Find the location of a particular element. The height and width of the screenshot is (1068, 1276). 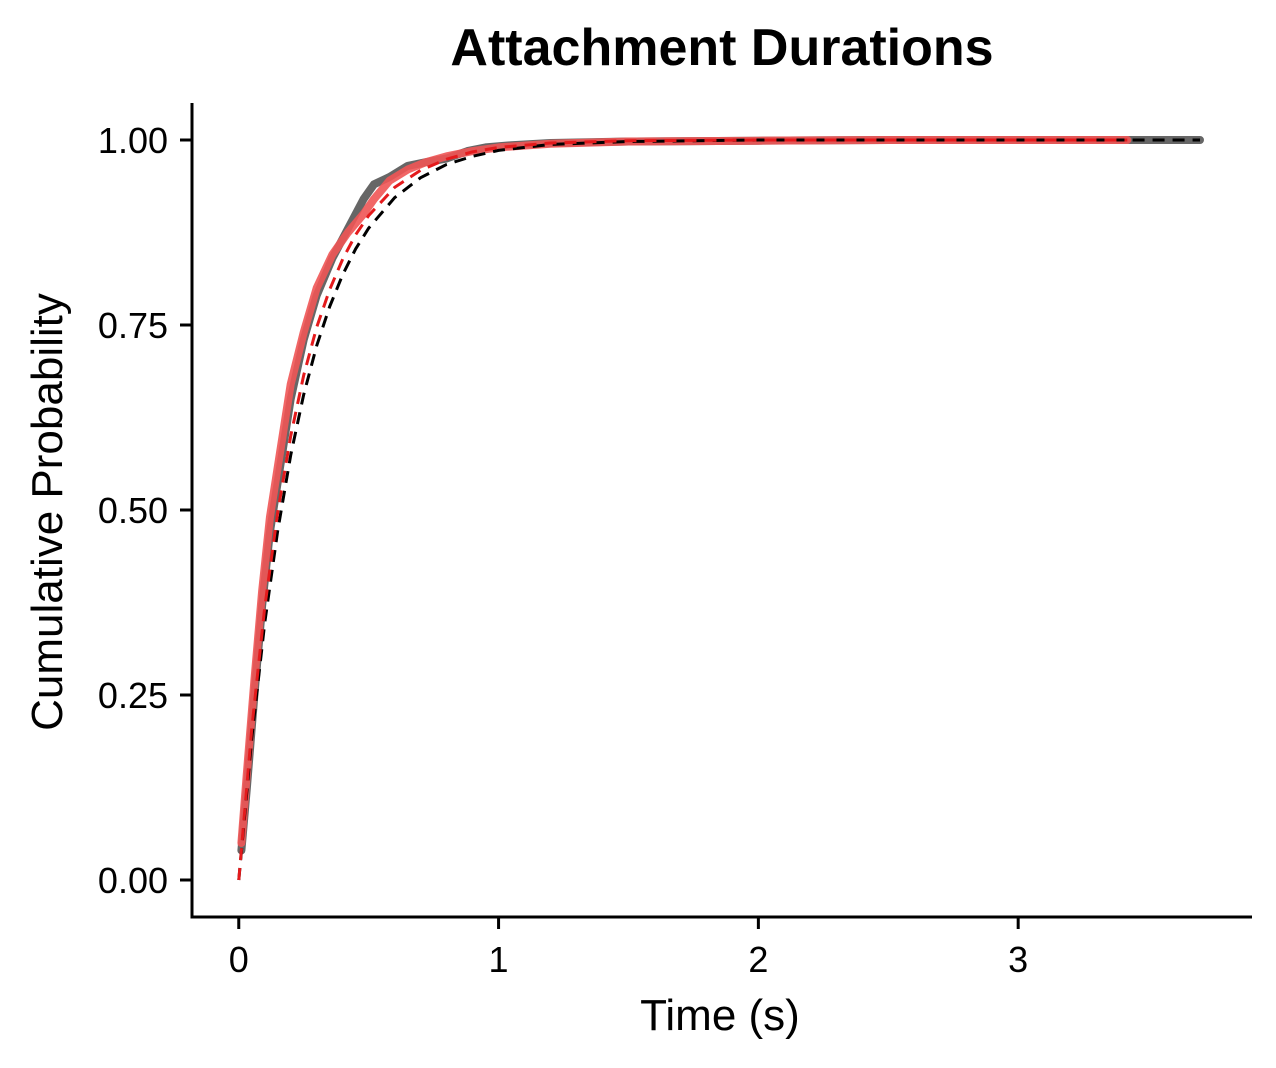

y-tick-label: 0.75 is located at coordinates (133, 325).